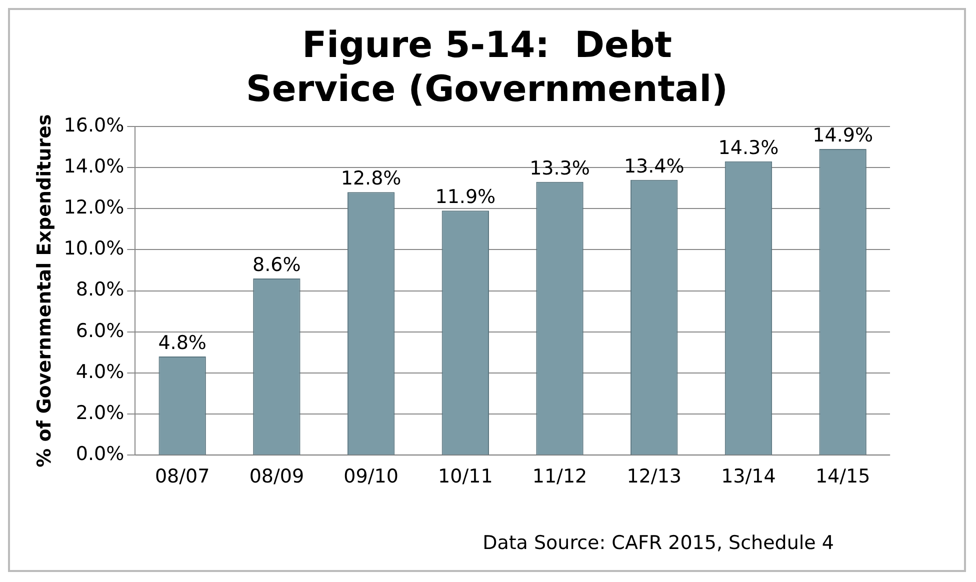  Describe the element at coordinates (276, 265) in the screenshot. I see `data-label: 8.6%` at that location.